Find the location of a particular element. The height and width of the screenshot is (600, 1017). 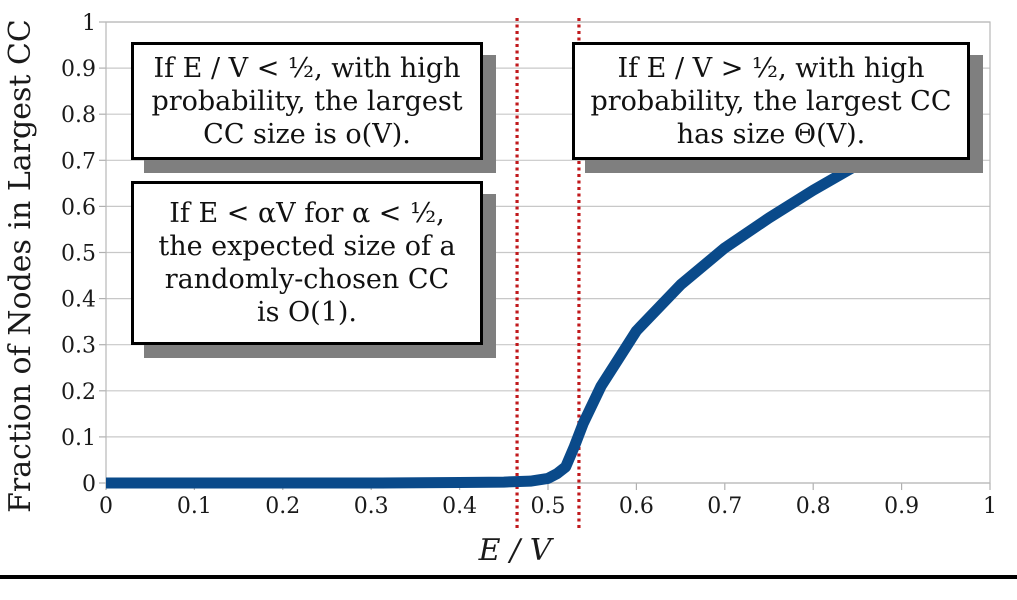

x-tick-label: 0.6 is located at coordinates (636, 506).